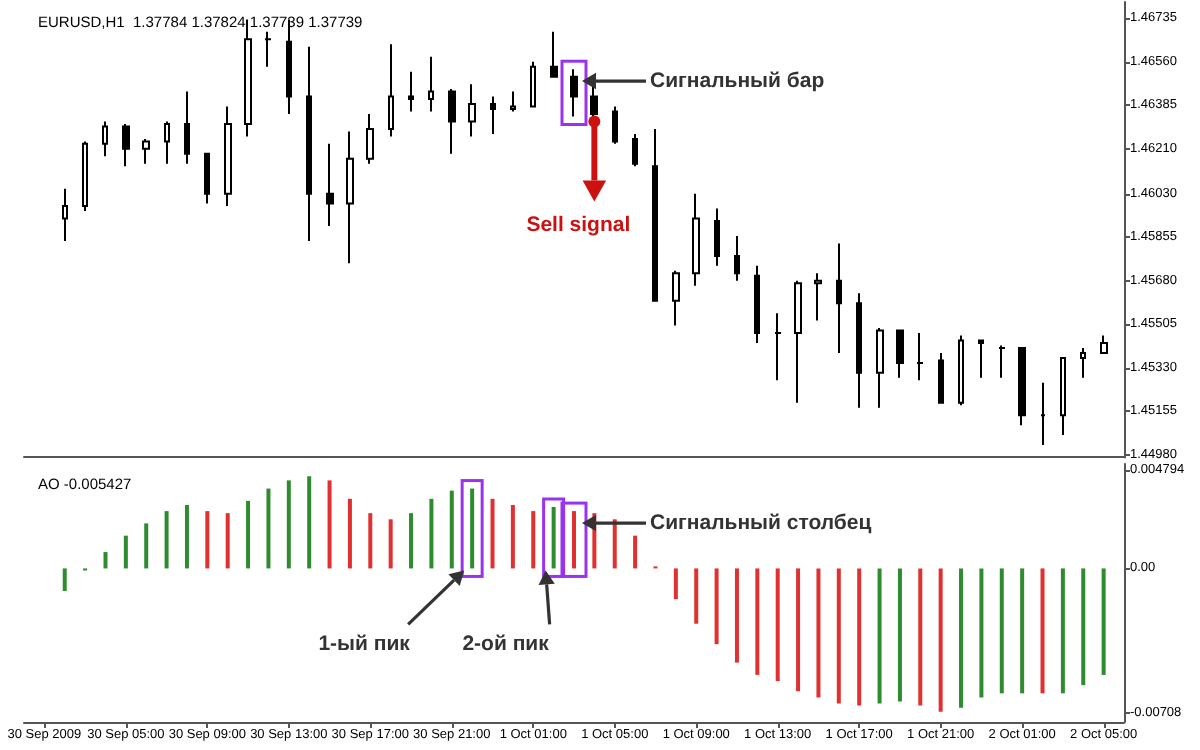  I want to click on annotation: Сигнальный бар, so click(737, 80).